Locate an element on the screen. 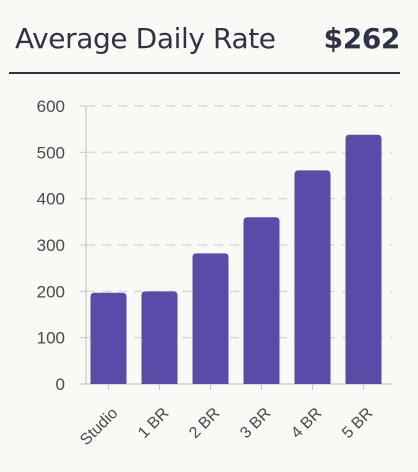 The image size is (418, 472). x-tick-labels: Studio 1 BR 2 BR 3 BR 4 BR 5 BR is located at coordinates (226, 427).